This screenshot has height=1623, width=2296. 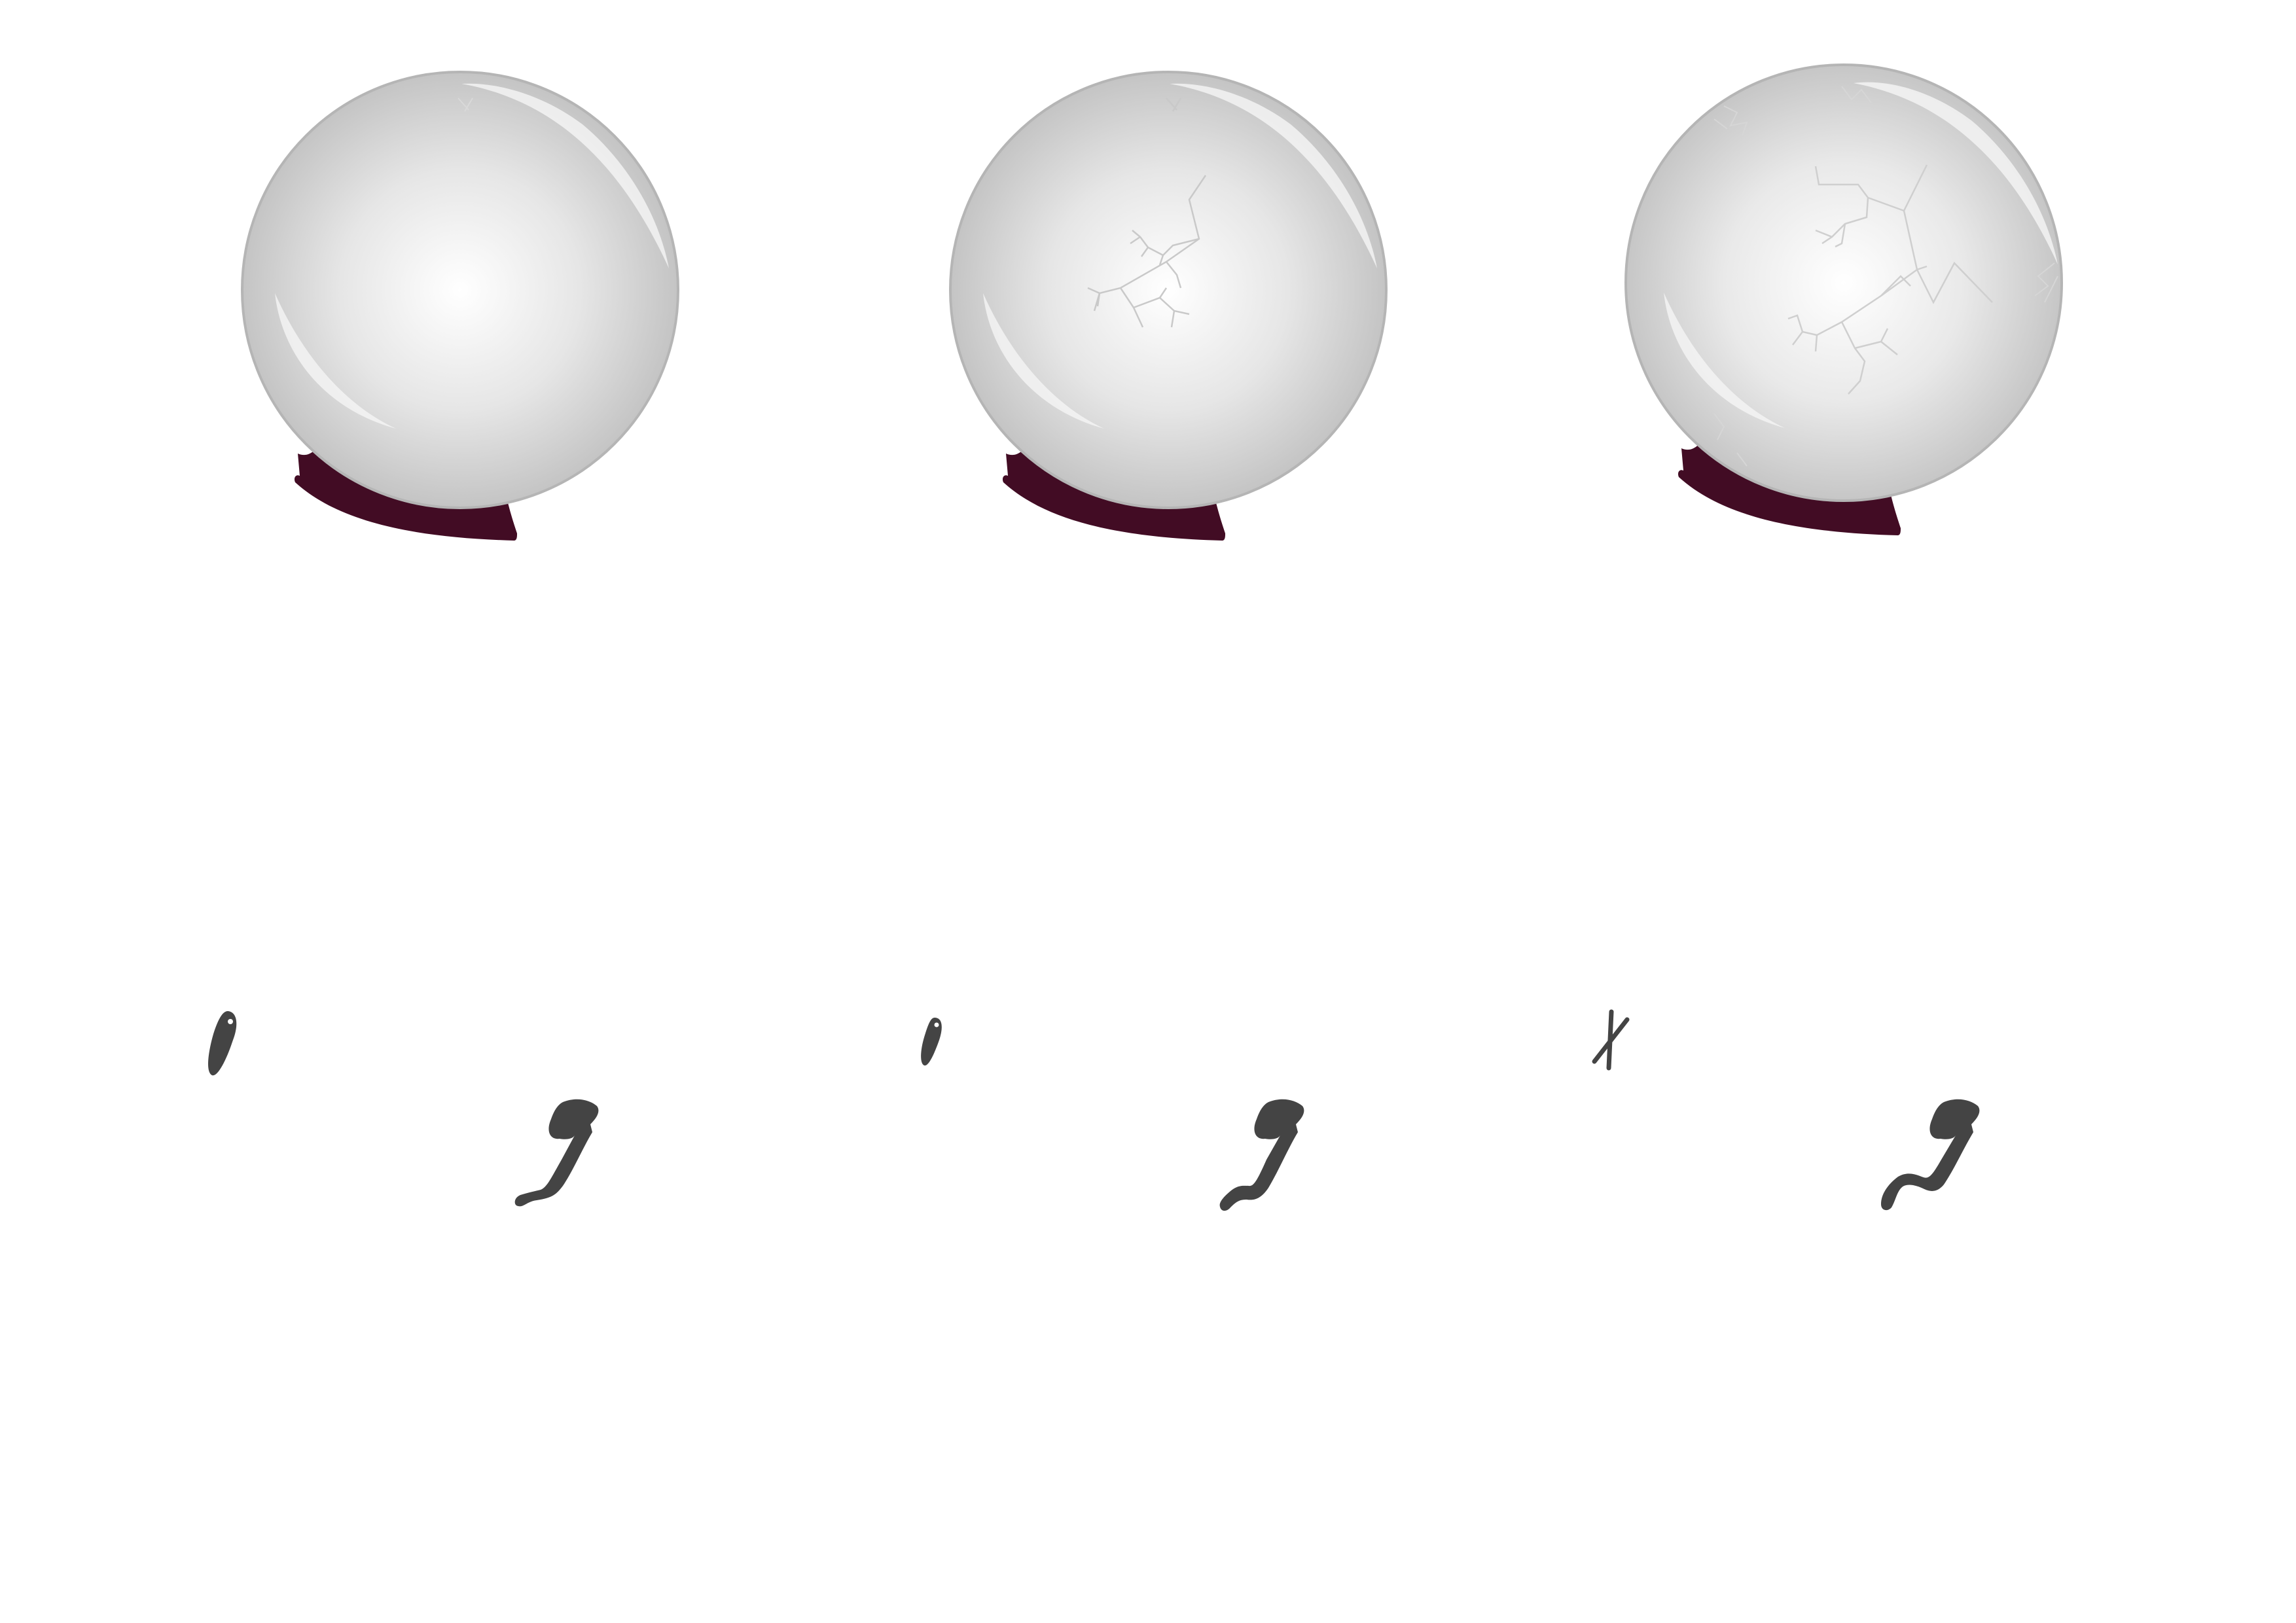 I want to click on edge-fractures, so click(x=1885, y=276).